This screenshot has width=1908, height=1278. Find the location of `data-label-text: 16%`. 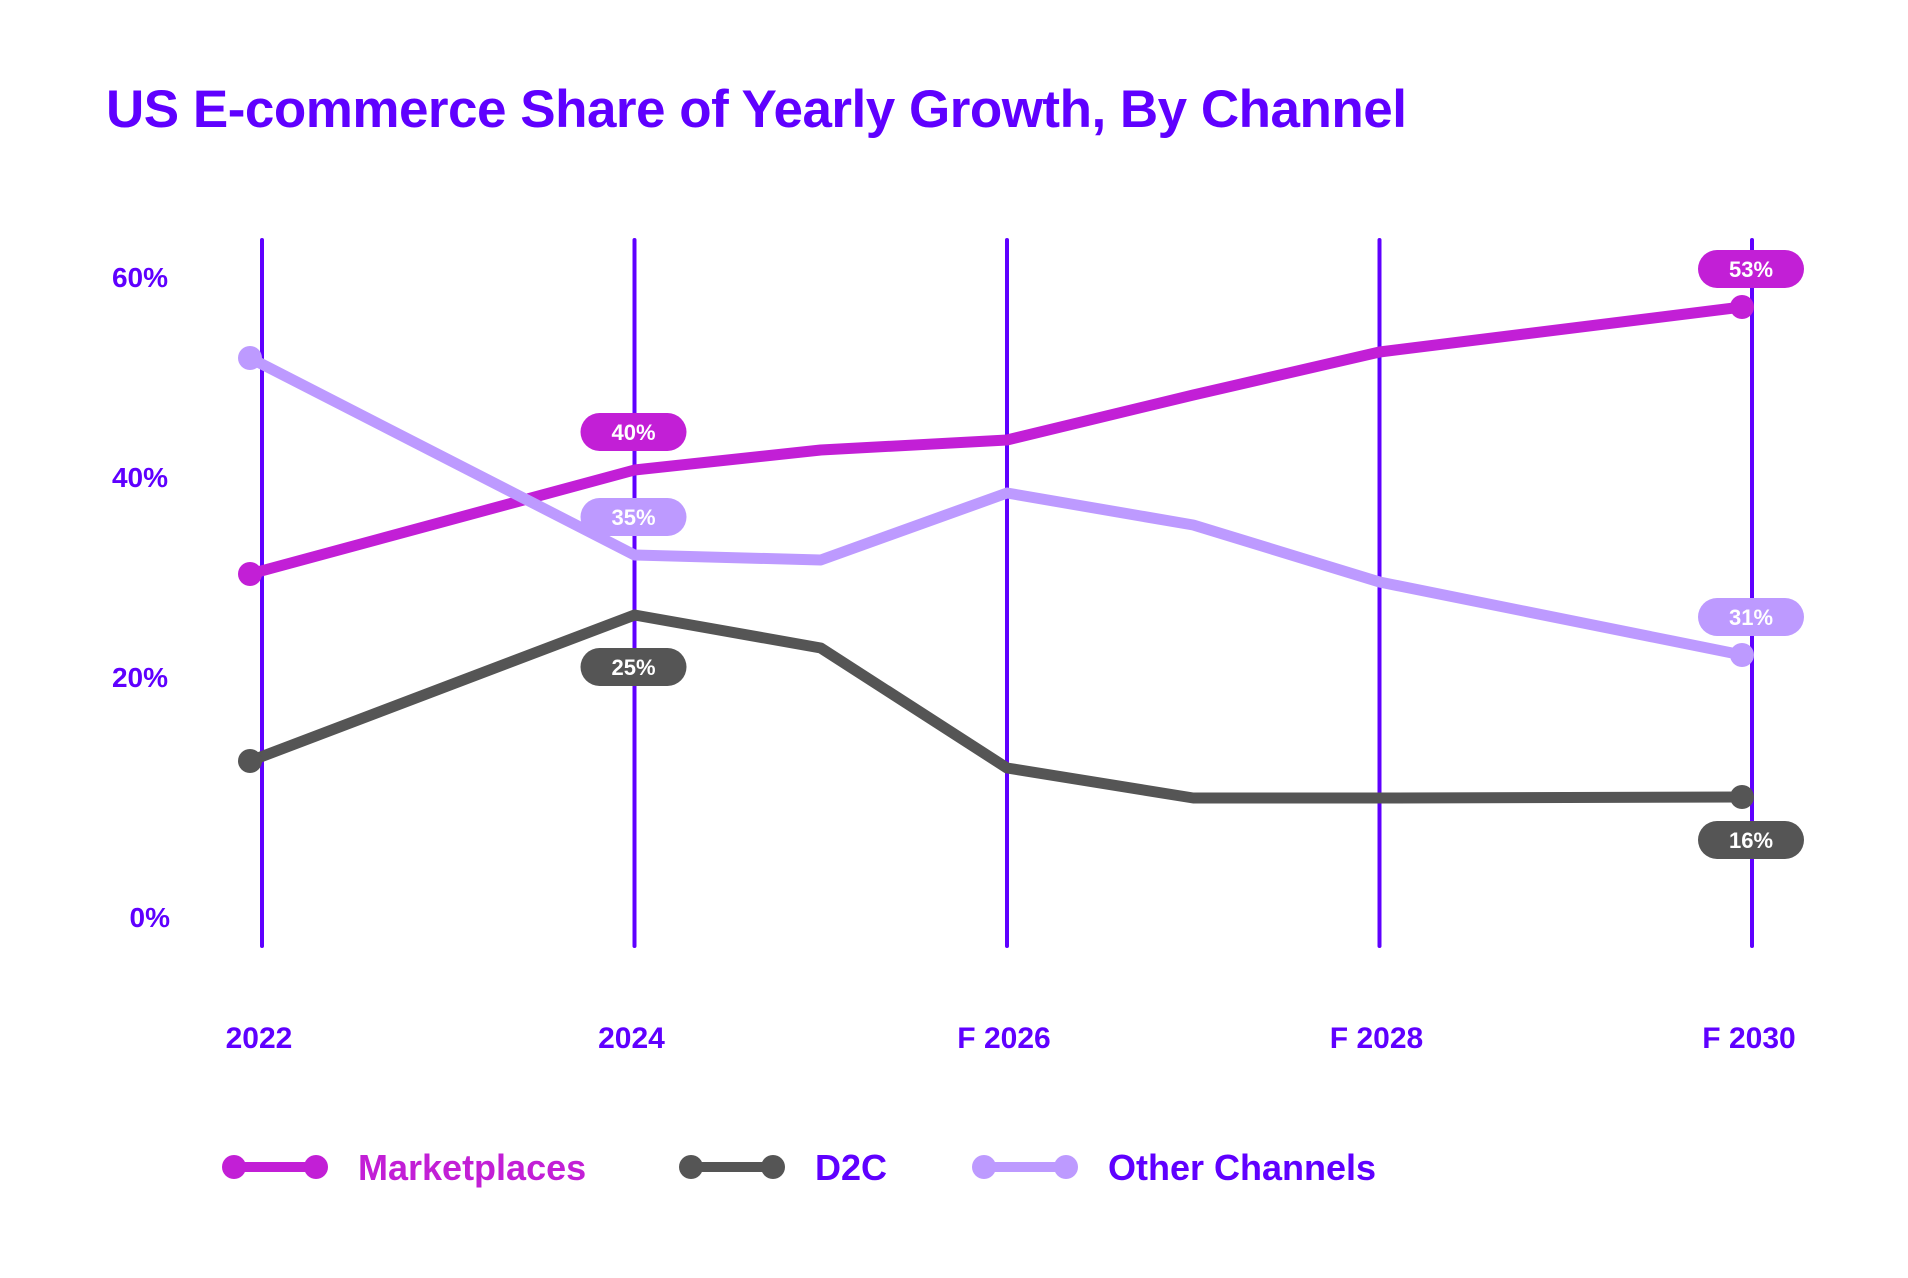

data-label-text: 16% is located at coordinates (1751, 840).